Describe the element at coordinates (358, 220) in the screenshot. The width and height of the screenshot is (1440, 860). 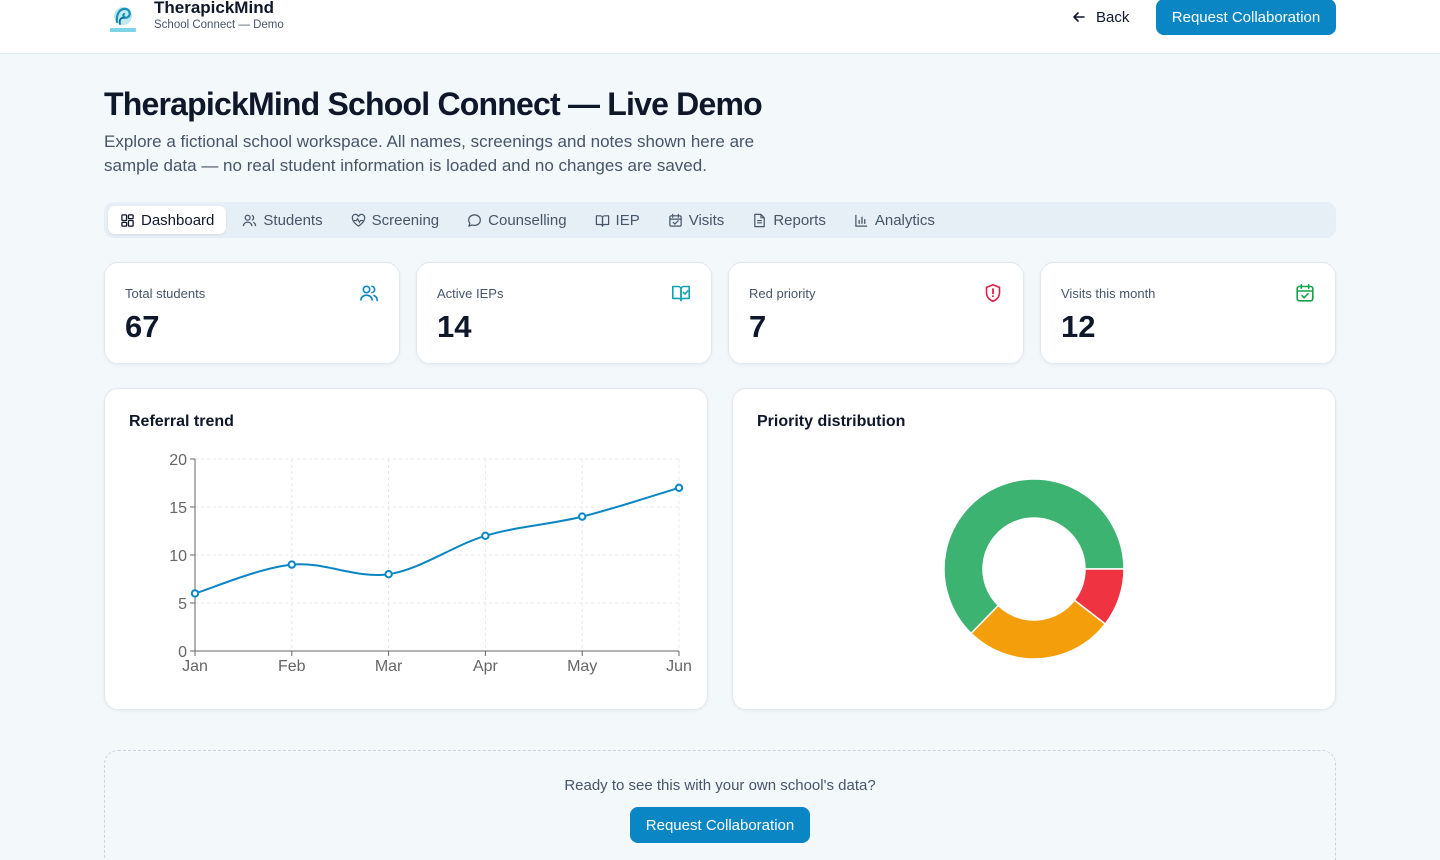
I see `heart-pulse-icon` at that location.